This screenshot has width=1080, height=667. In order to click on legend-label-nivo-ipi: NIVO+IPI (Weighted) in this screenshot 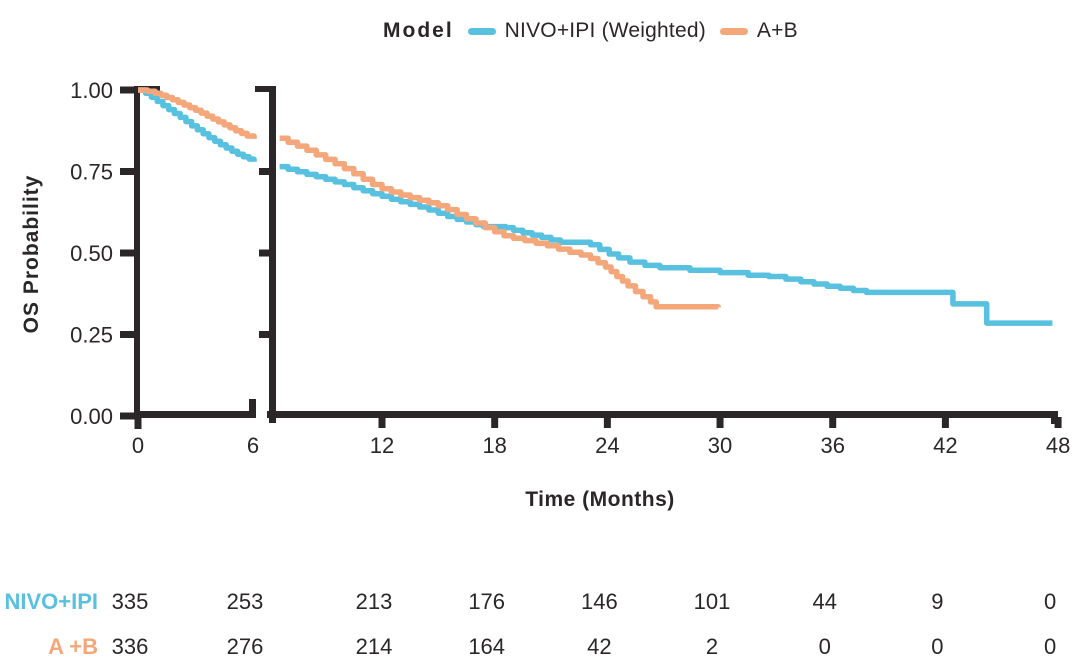, I will do `click(605, 30)`.